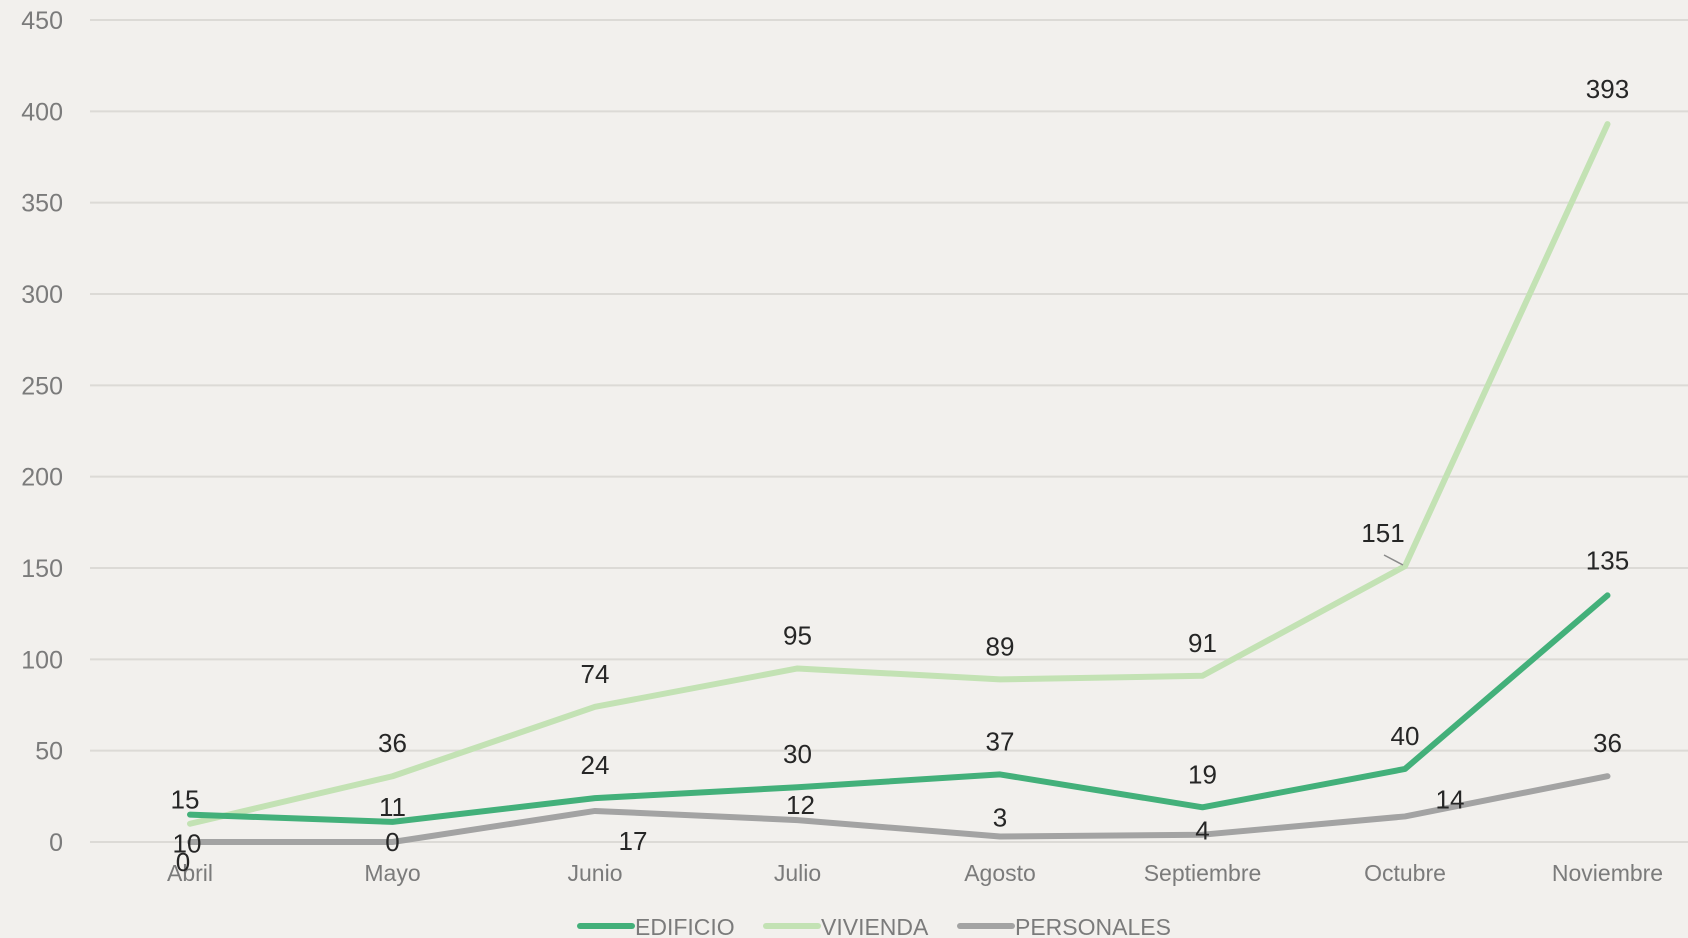 The height and width of the screenshot is (938, 1688). I want to click on data-label-edificio: 11, so click(392, 807).